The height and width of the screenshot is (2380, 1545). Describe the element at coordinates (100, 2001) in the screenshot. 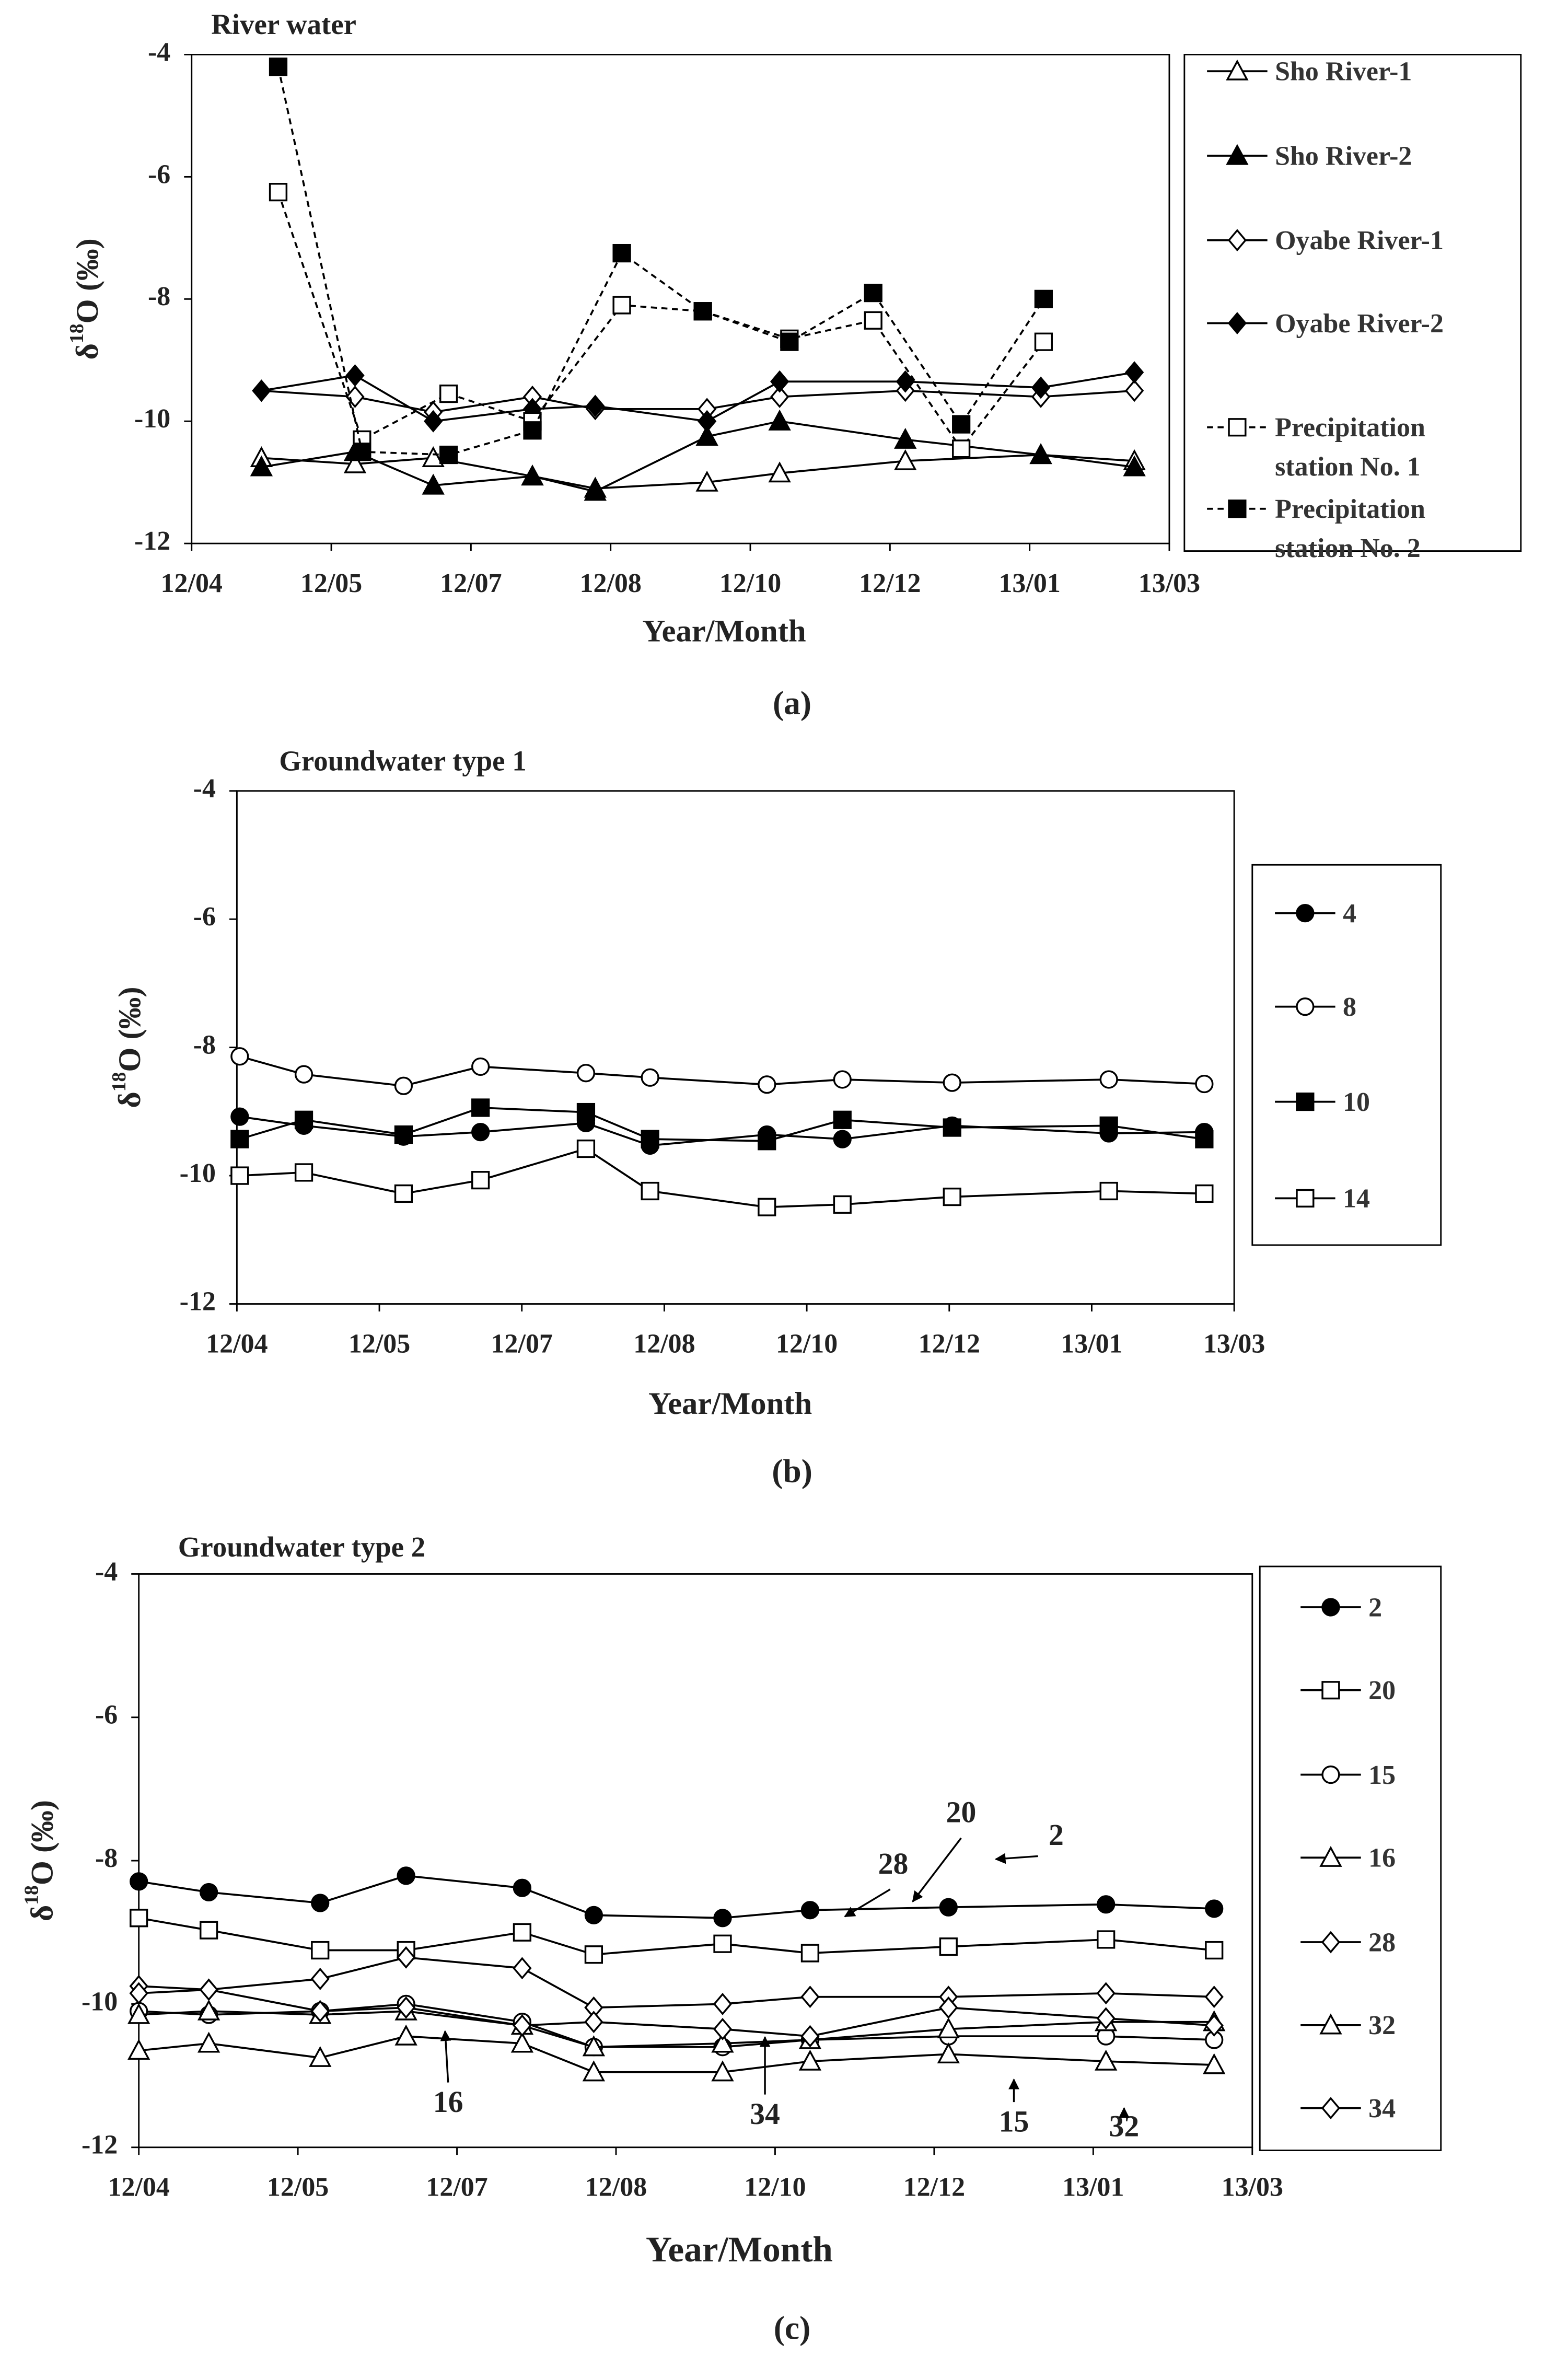

I see `y-tick-label: -10` at that location.